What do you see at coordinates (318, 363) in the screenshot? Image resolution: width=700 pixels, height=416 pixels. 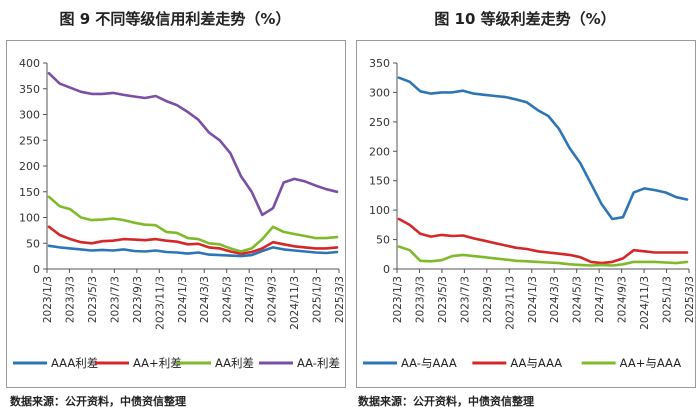 I see `legend-label-aaminus-minus-spread: AA-利差` at bounding box center [318, 363].